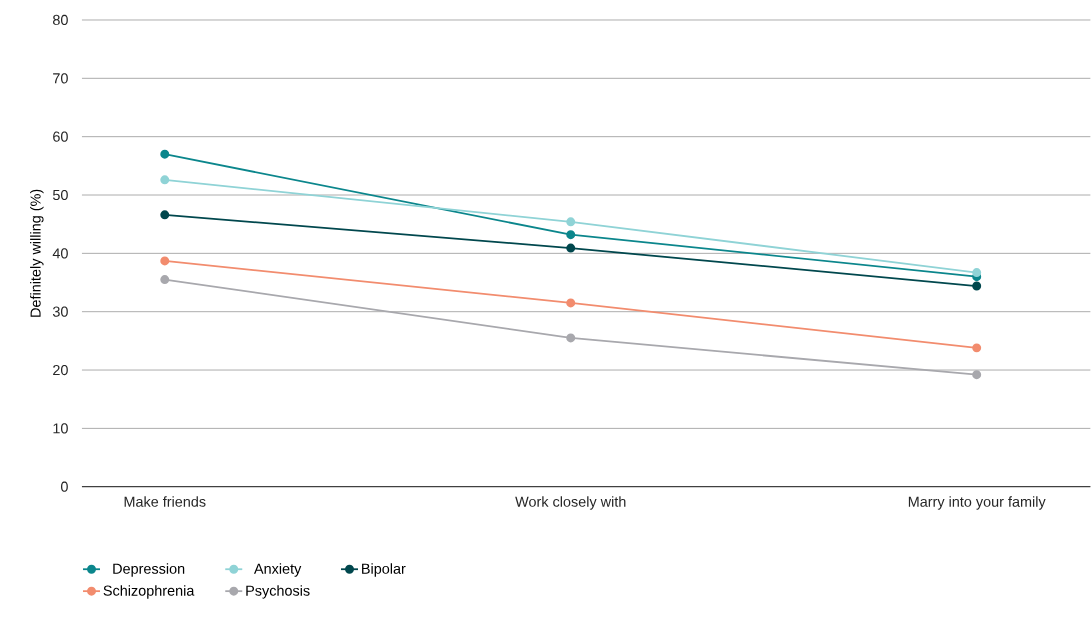 This screenshot has height=620, width=1091. What do you see at coordinates (60, 370) in the screenshot?
I see `y-tick-label: 20` at bounding box center [60, 370].